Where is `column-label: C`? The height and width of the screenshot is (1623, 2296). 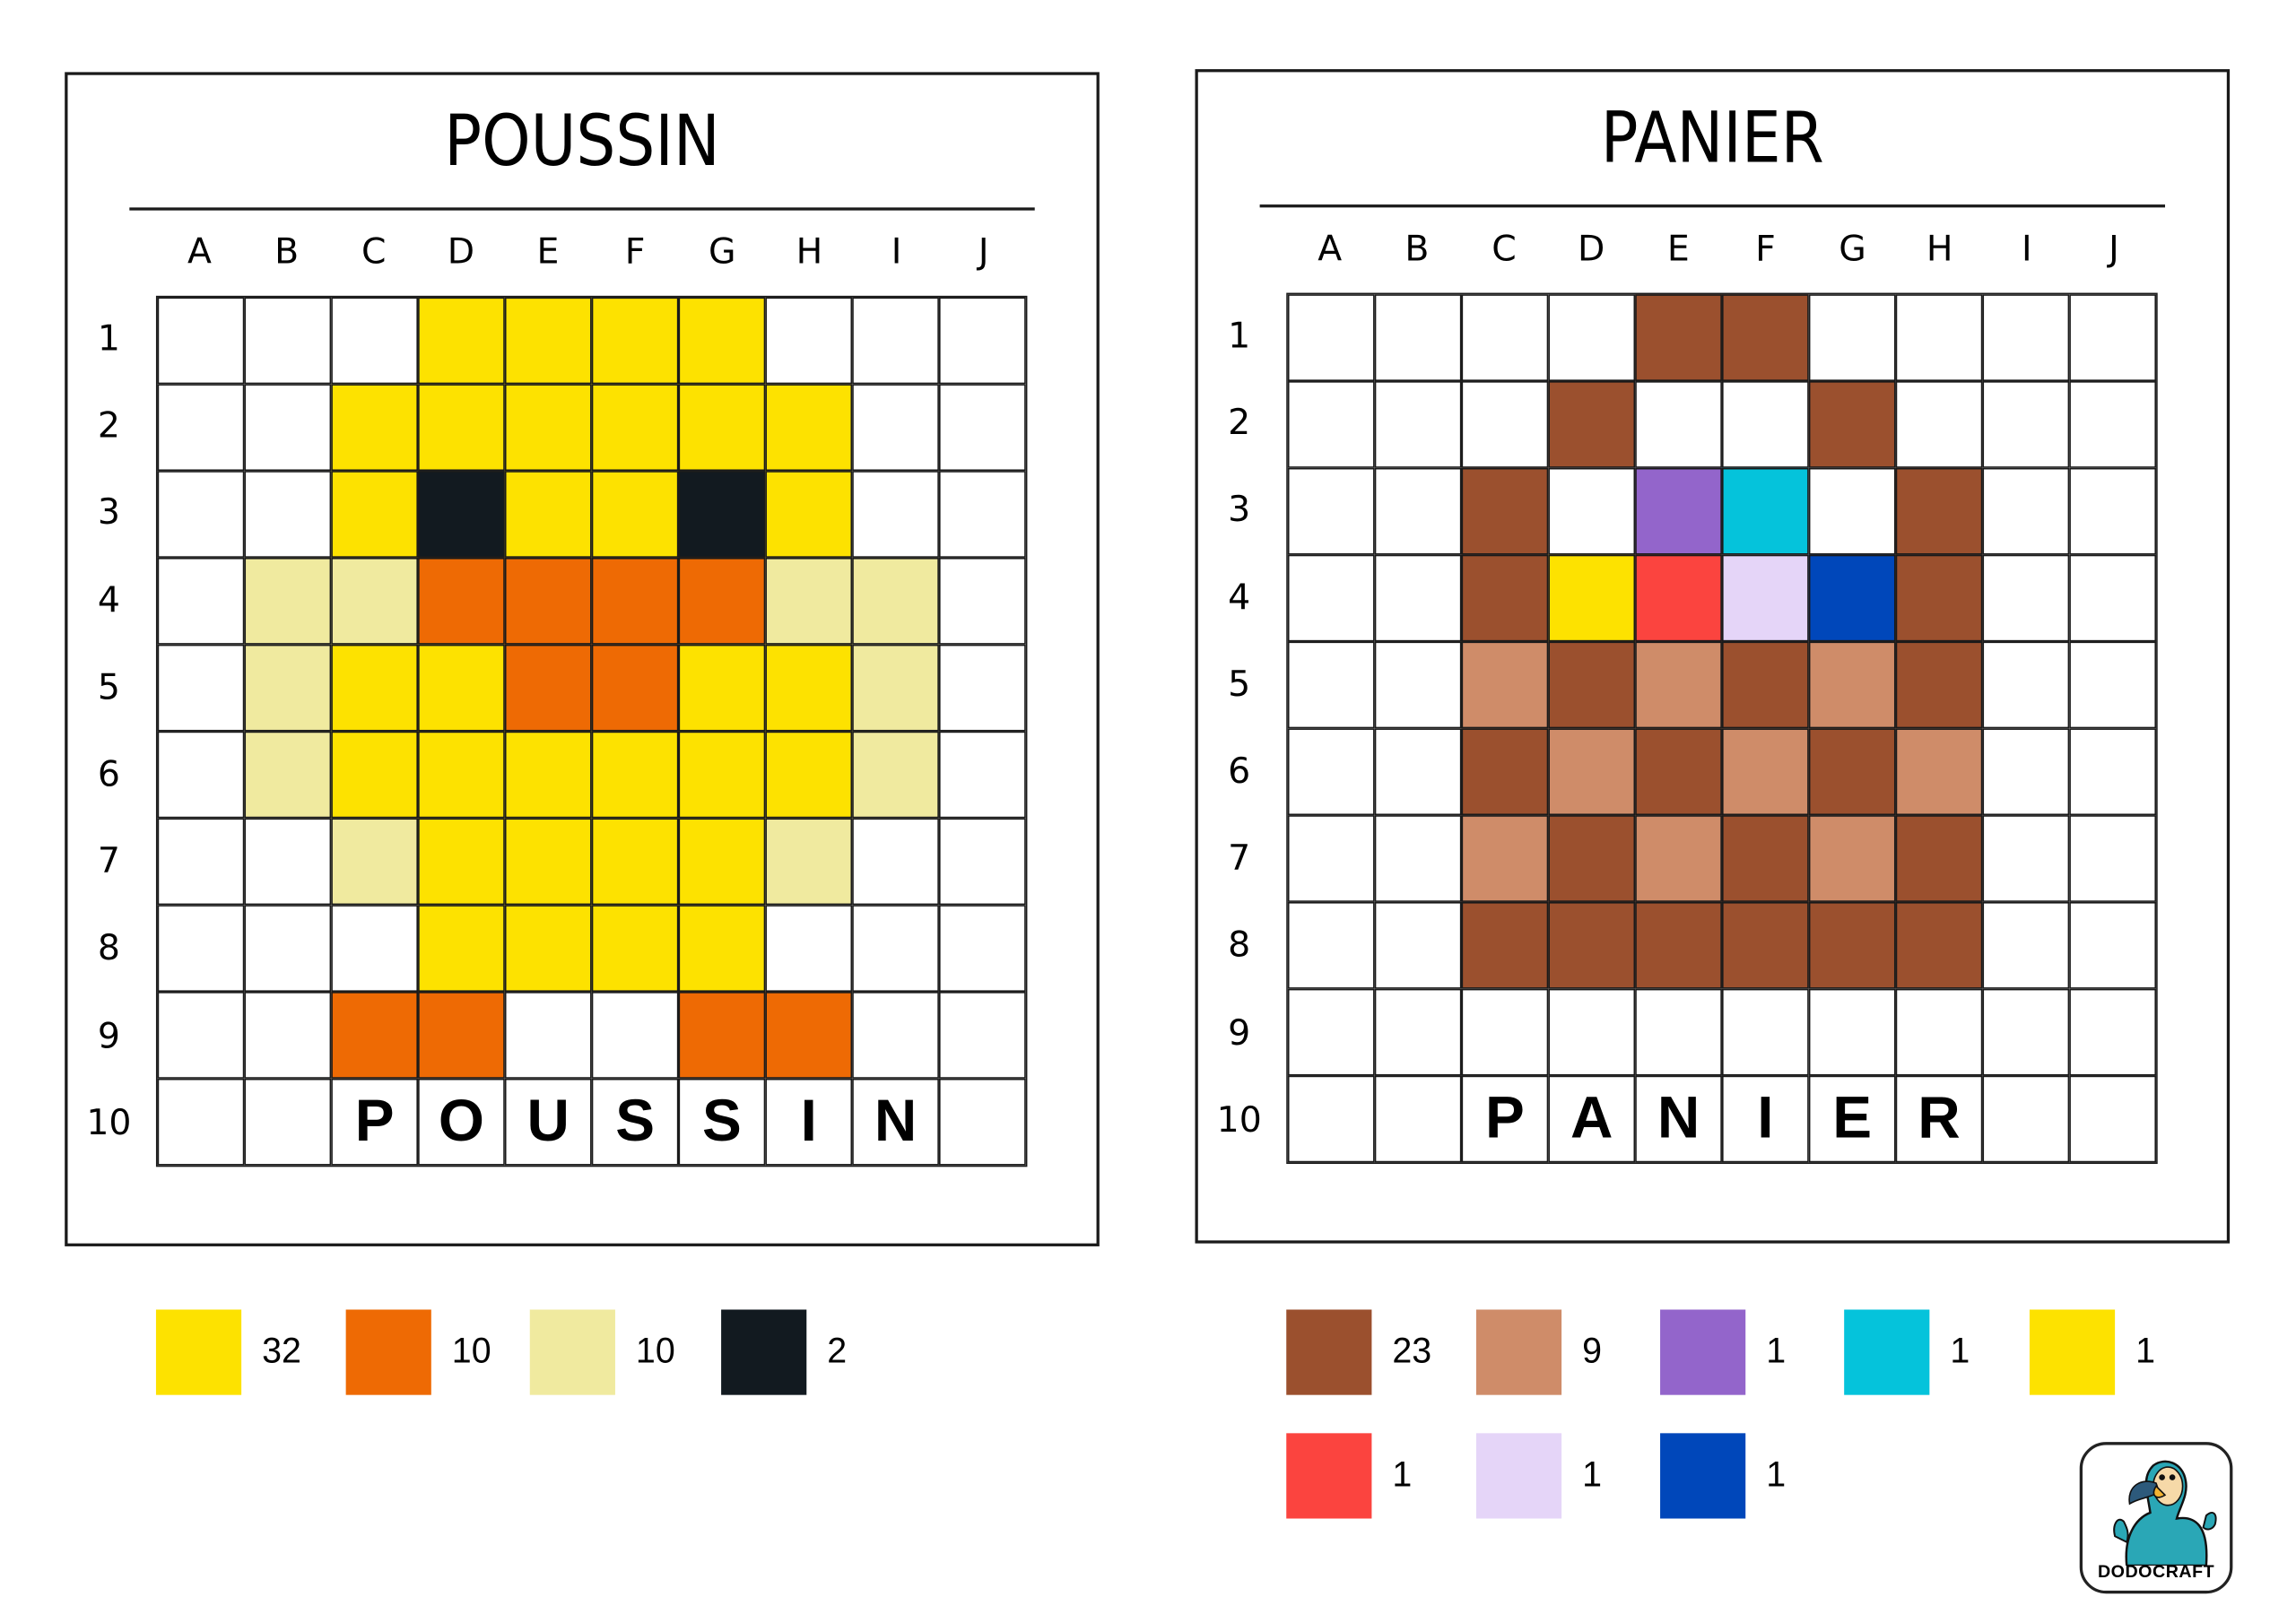
column-label: C is located at coordinates (374, 251).